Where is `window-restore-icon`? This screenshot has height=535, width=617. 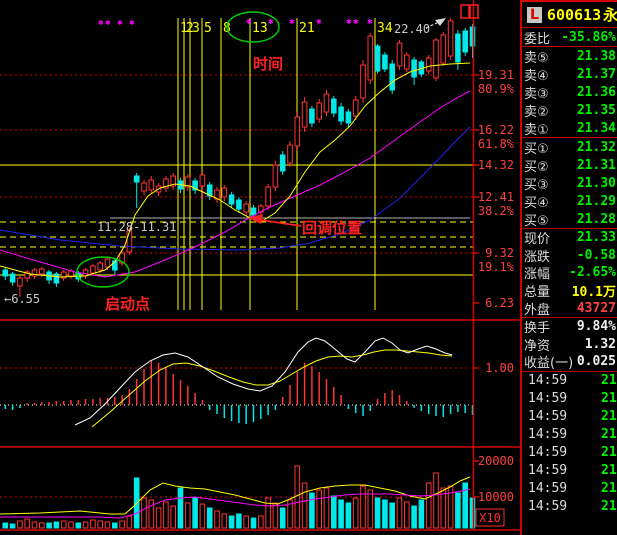
window-restore-icon is located at coordinates (469, 11).